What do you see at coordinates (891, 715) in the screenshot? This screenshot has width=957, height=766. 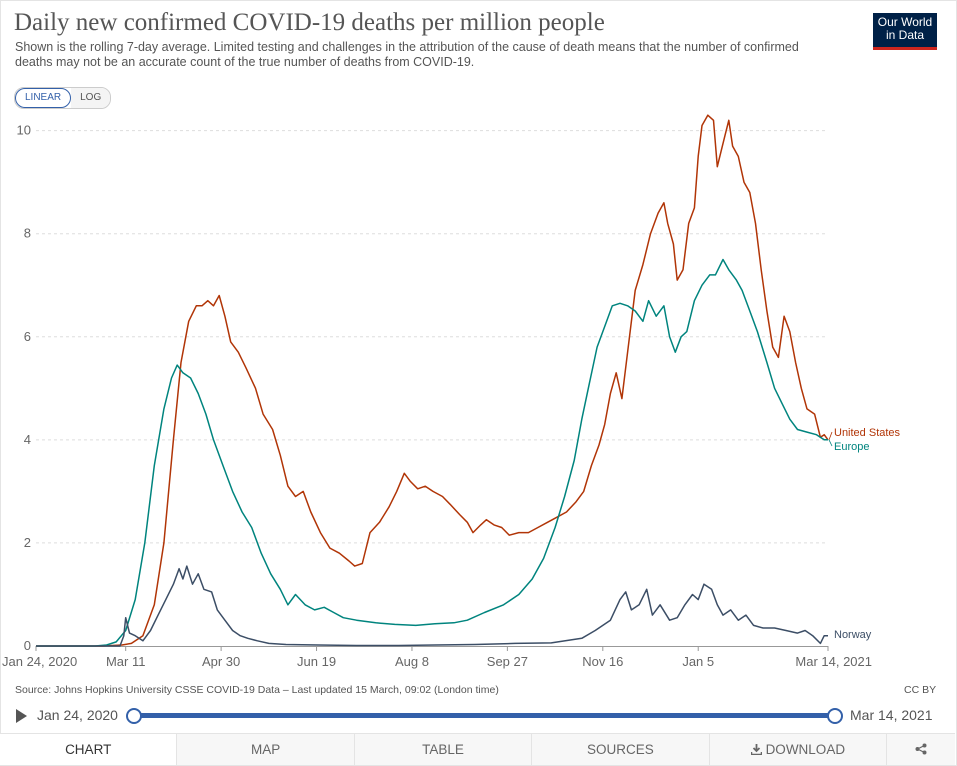 I see `timeline-end-label: Mar 14, 2021` at bounding box center [891, 715].